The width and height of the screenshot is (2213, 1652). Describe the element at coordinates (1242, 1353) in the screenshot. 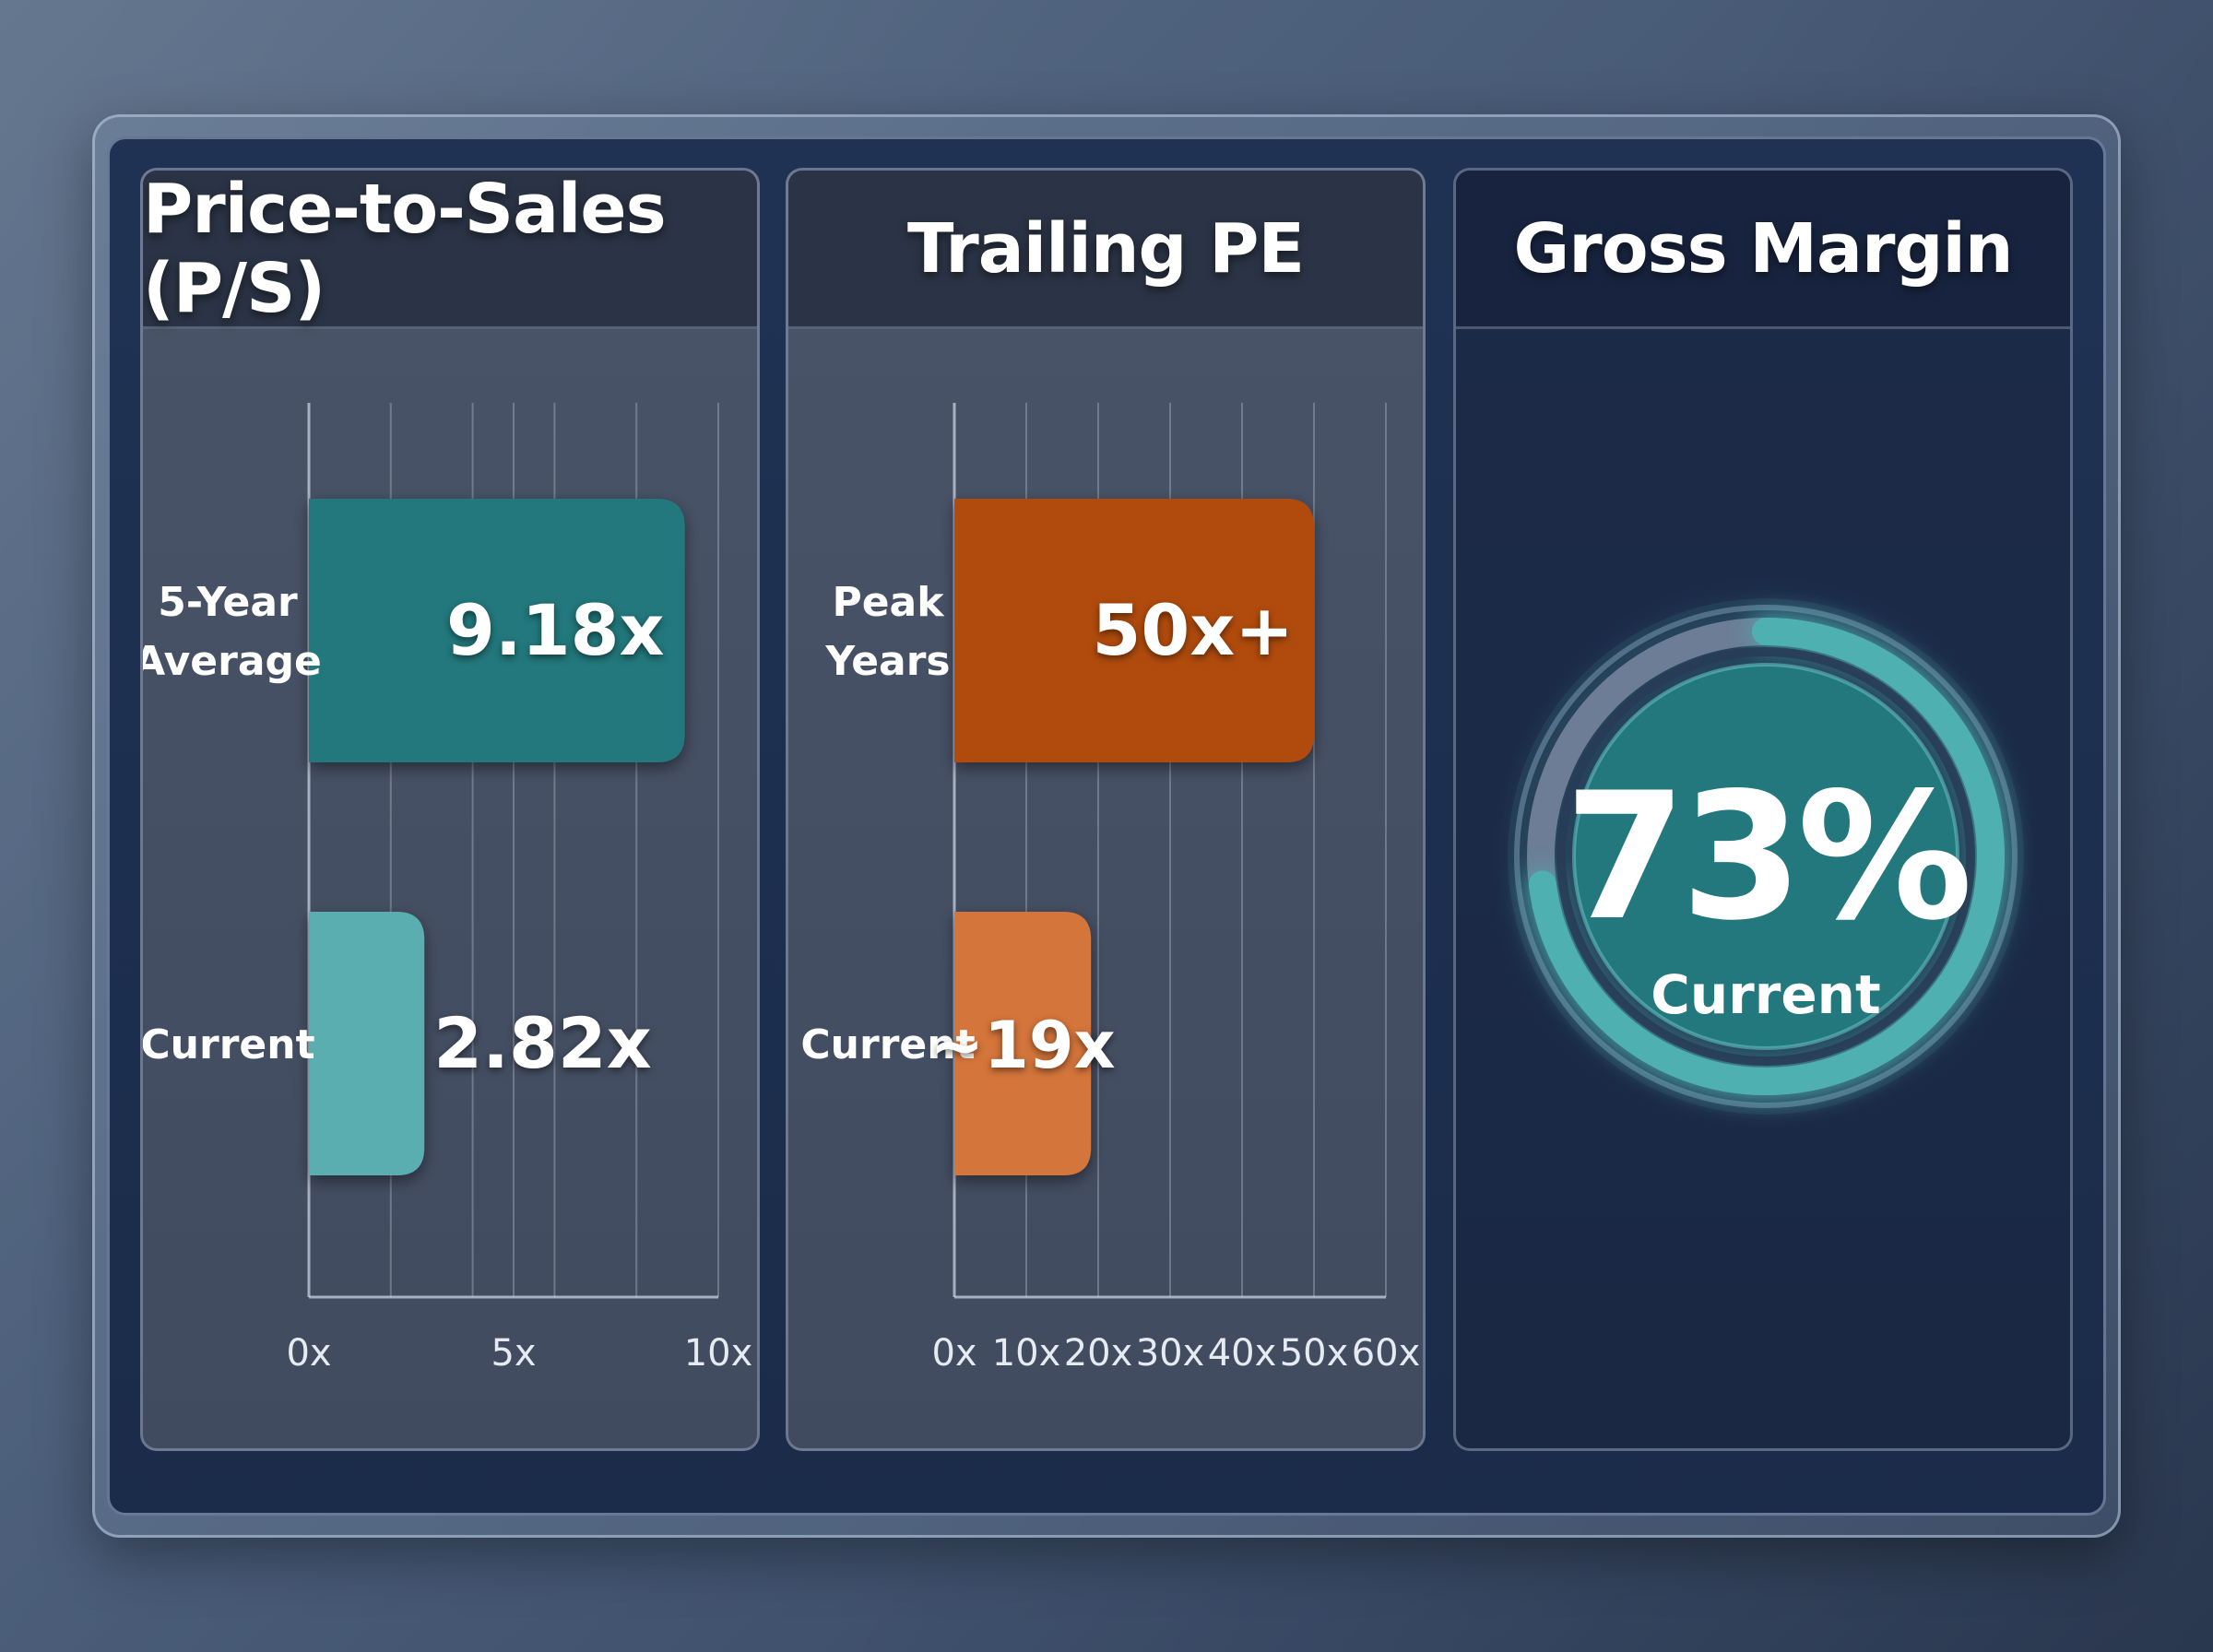

I see `x-tick-label: 40x` at that location.